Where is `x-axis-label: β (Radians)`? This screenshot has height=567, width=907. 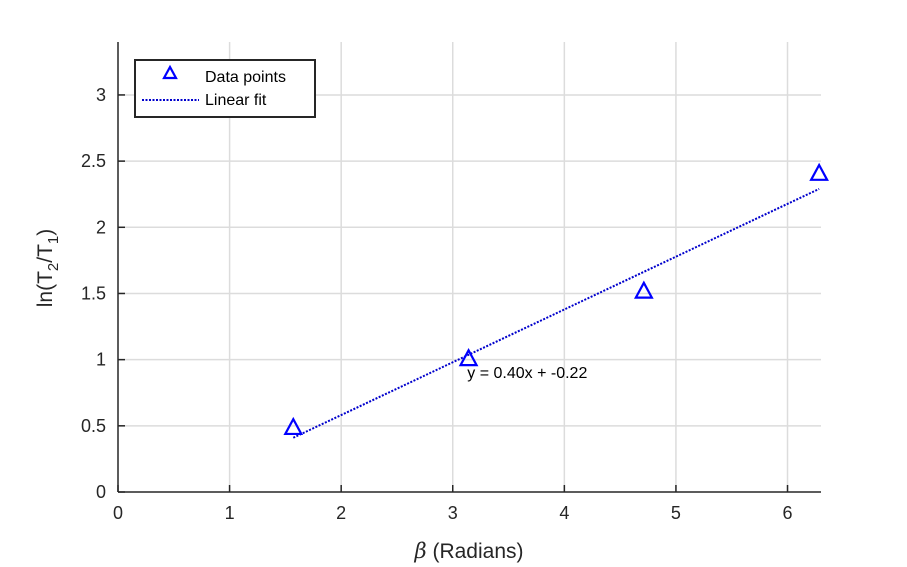
x-axis-label: β (Radians) is located at coordinates (468, 551).